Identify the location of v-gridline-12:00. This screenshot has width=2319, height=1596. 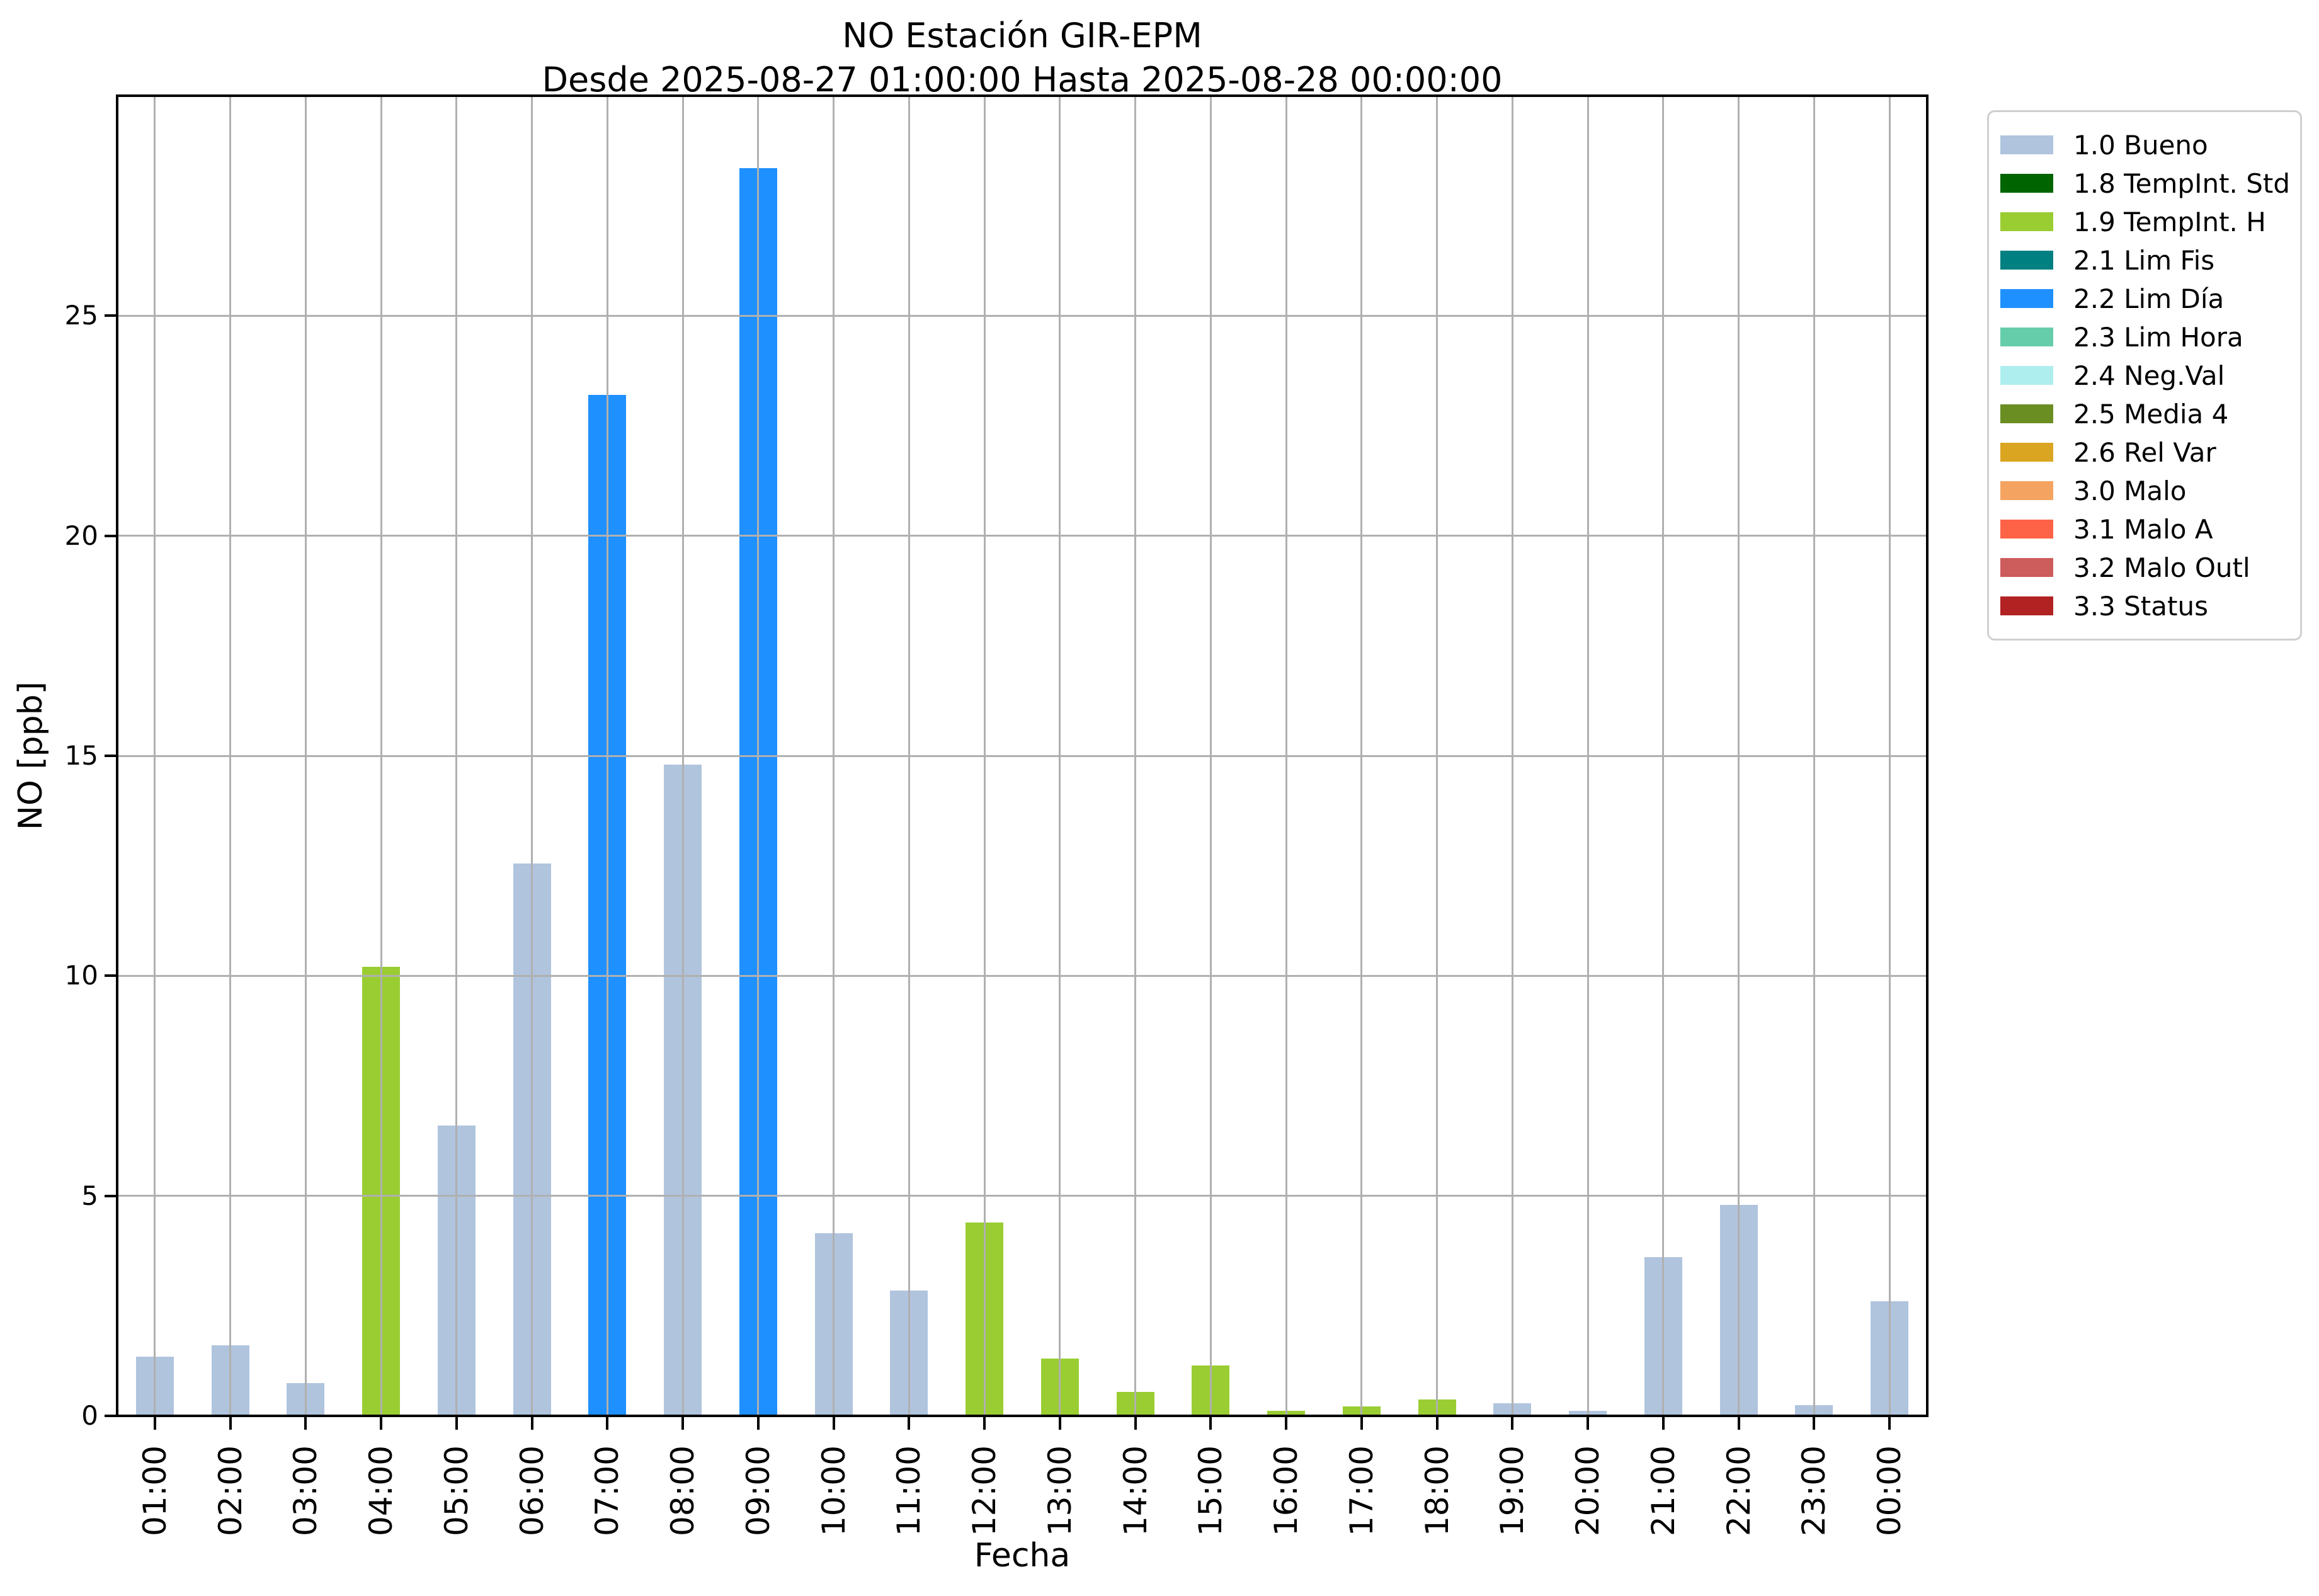
(984, 756).